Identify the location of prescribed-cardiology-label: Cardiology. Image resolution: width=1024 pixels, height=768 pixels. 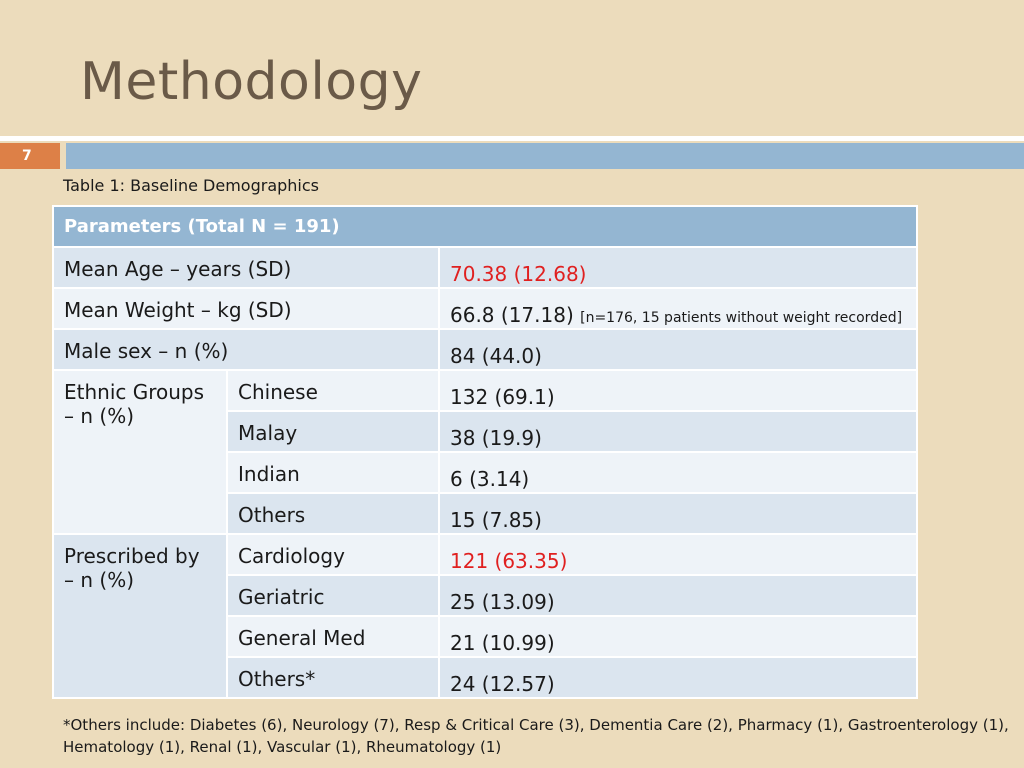
(291, 556).